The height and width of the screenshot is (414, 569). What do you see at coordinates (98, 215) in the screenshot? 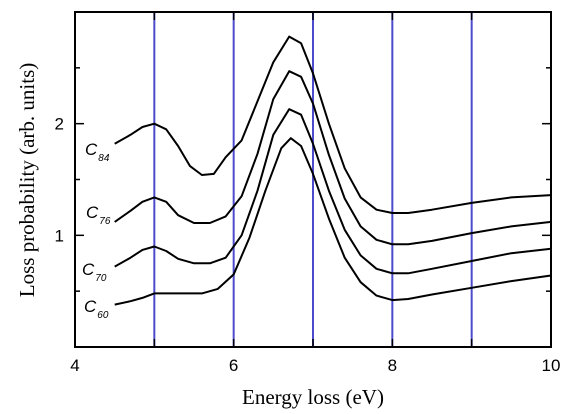
I see `series-label-c76: C76` at bounding box center [98, 215].